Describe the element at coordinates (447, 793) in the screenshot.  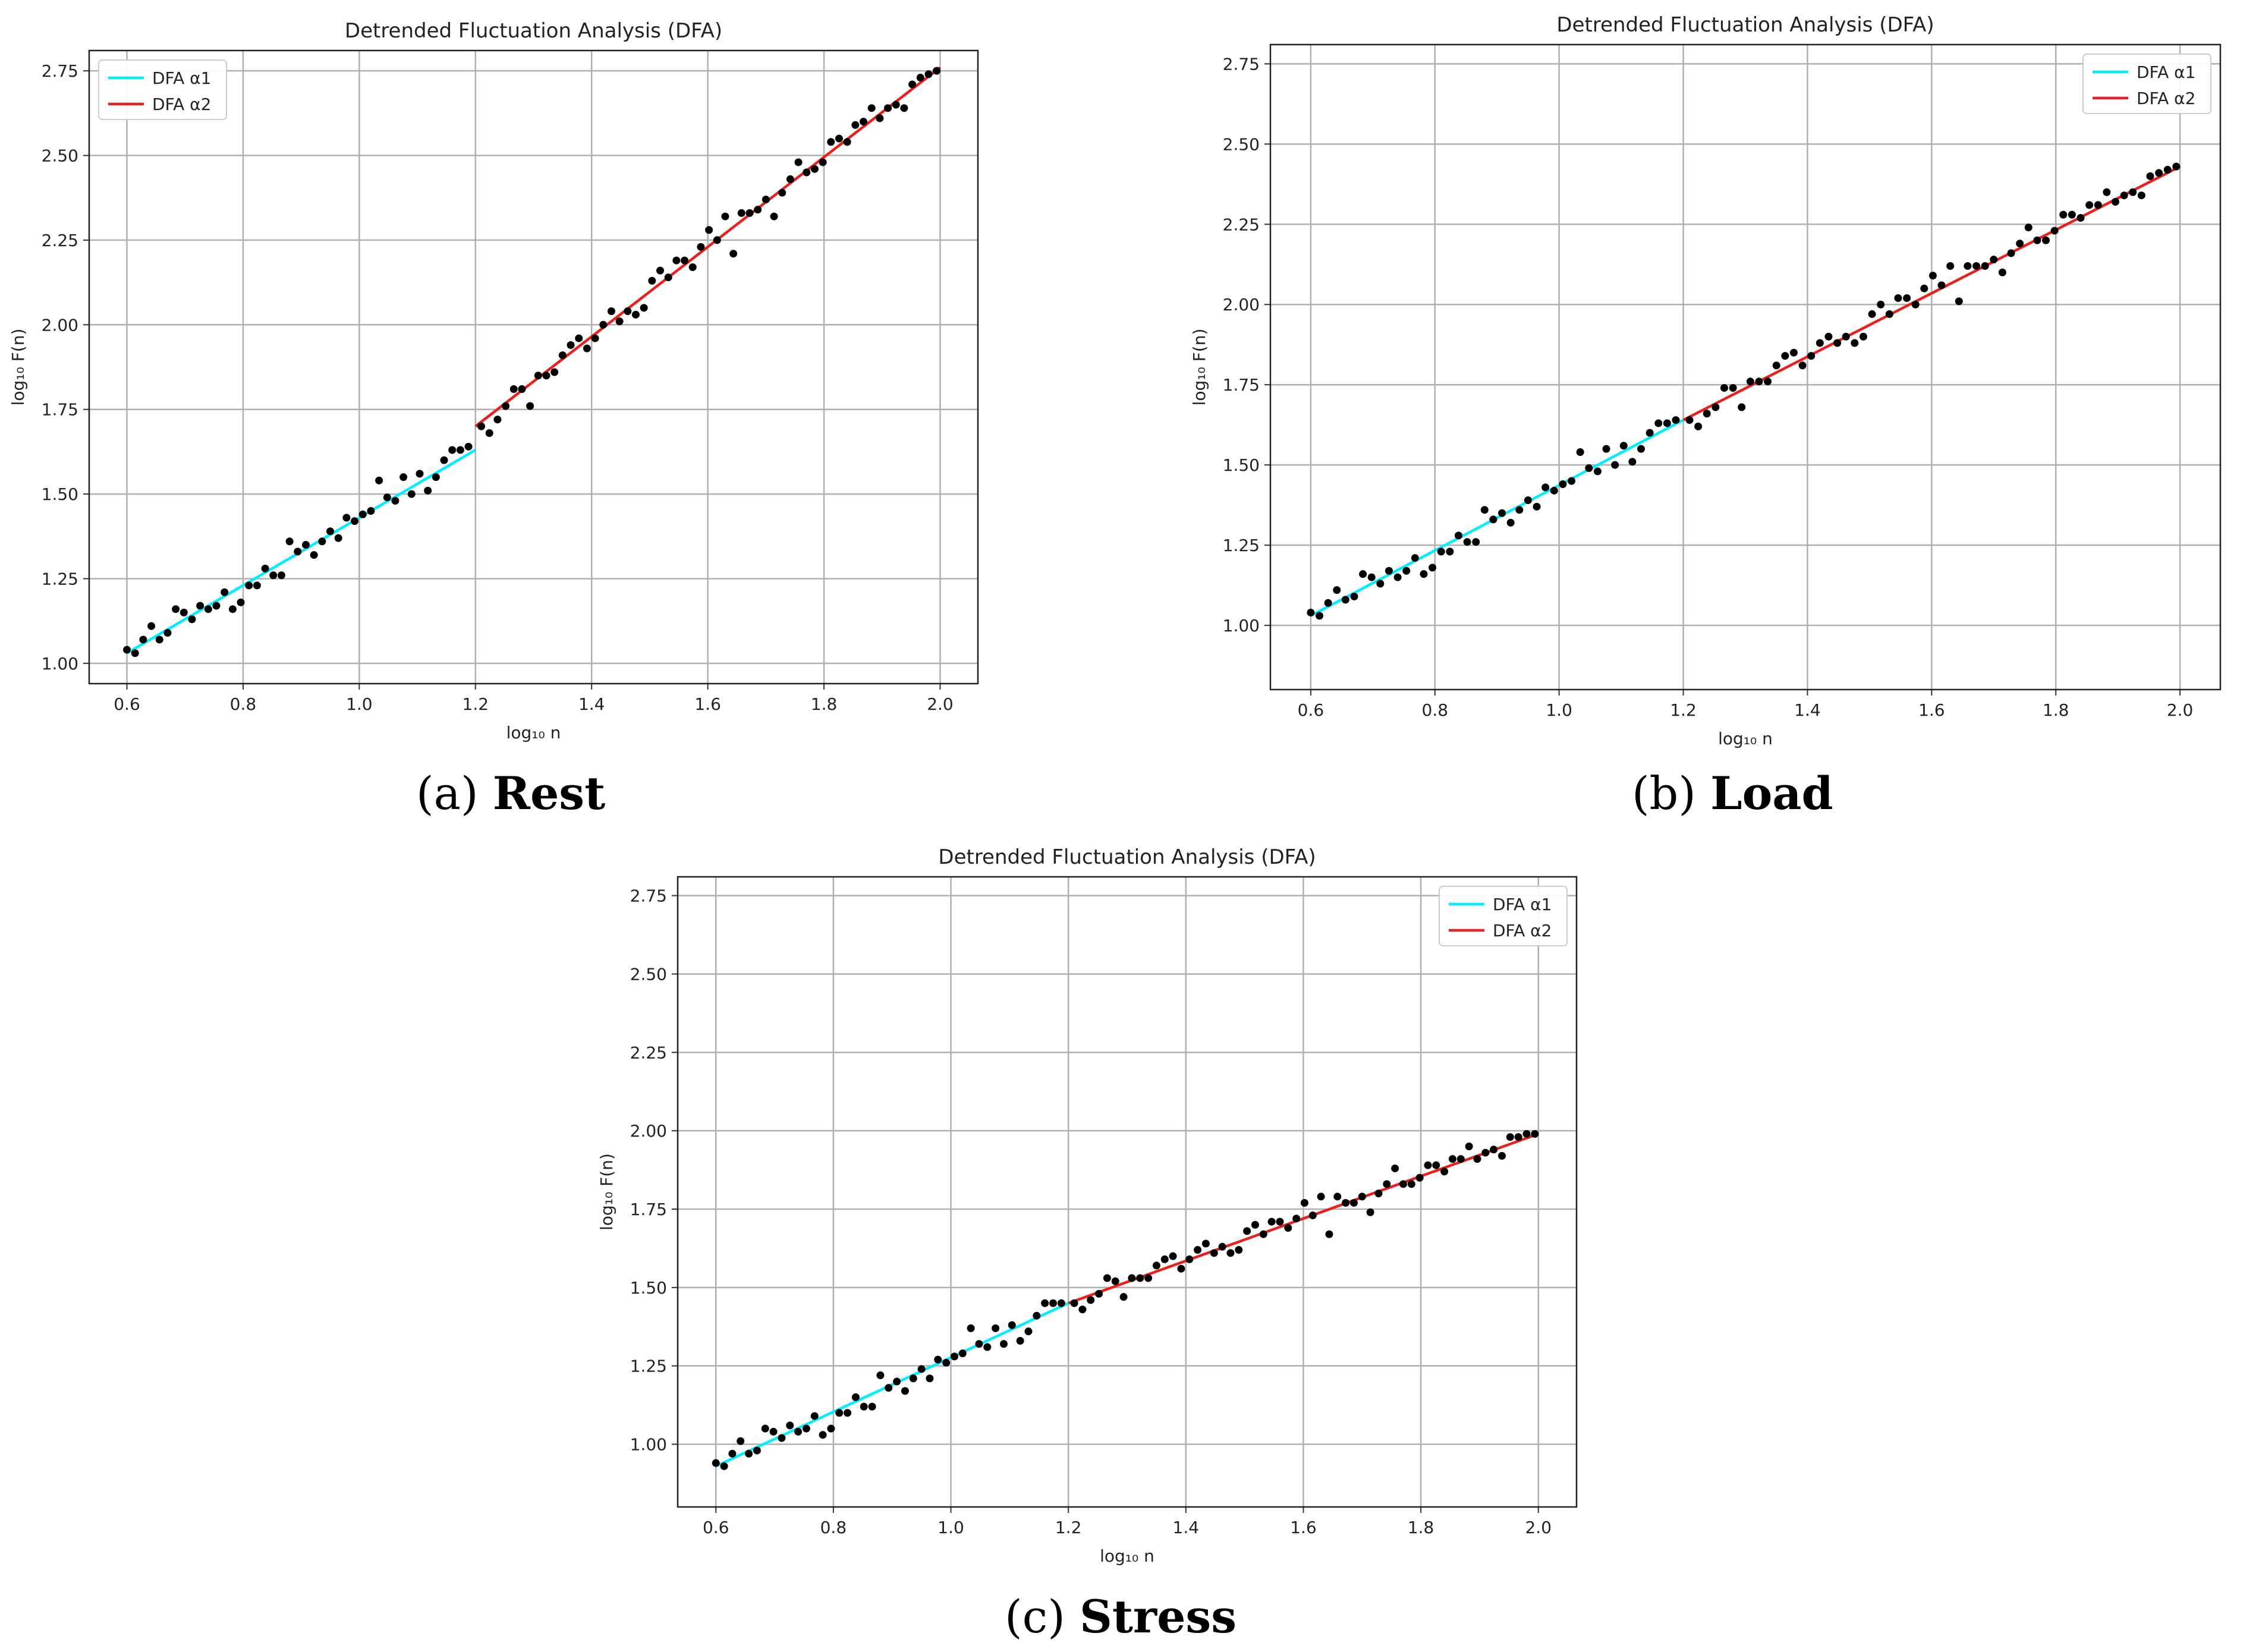
I see `caption-rest-label: (a)` at that location.